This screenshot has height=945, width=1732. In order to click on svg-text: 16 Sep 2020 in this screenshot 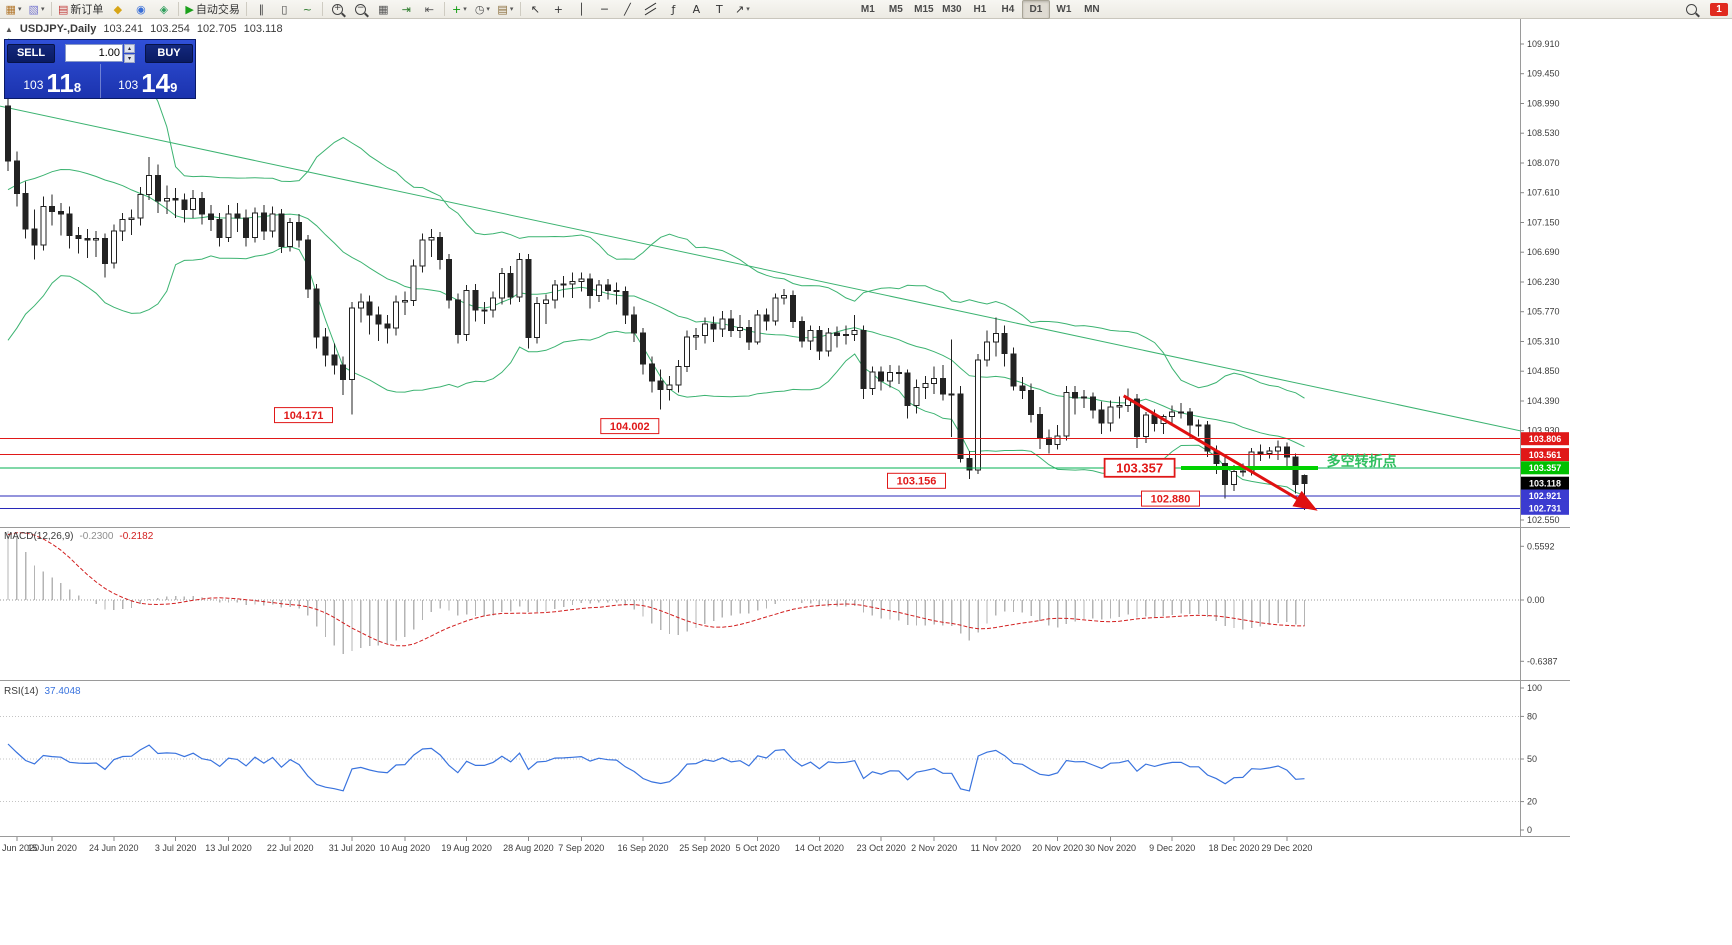, I will do `click(642, 848)`.